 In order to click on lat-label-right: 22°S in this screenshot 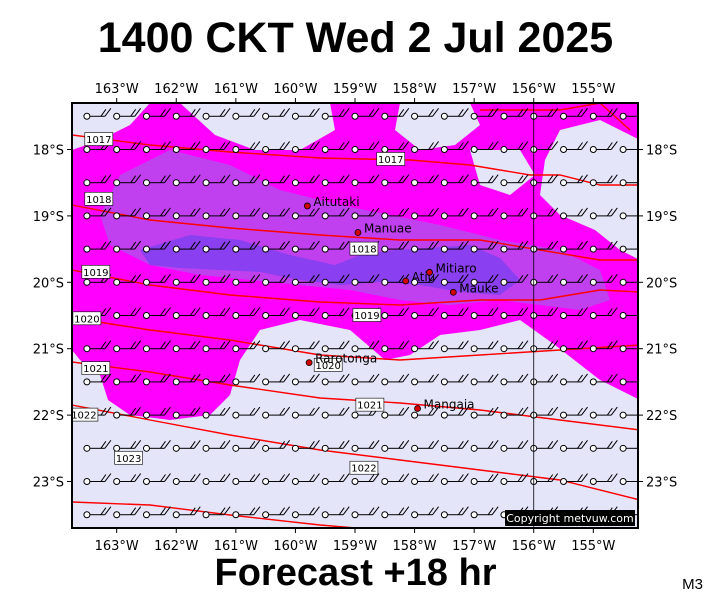, I will do `click(661, 416)`.